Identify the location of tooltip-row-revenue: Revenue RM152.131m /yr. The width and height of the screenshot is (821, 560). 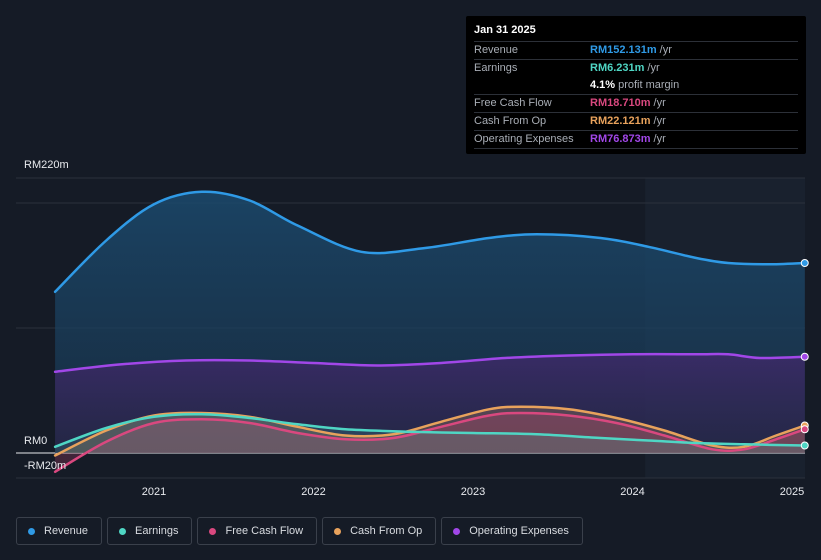
(636, 51).